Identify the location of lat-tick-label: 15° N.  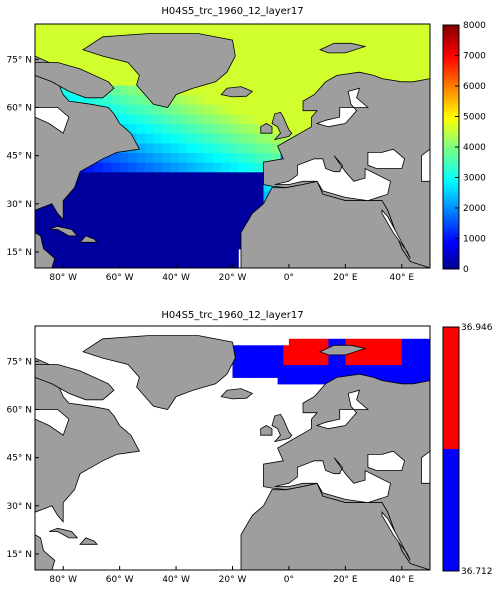
(19, 555).